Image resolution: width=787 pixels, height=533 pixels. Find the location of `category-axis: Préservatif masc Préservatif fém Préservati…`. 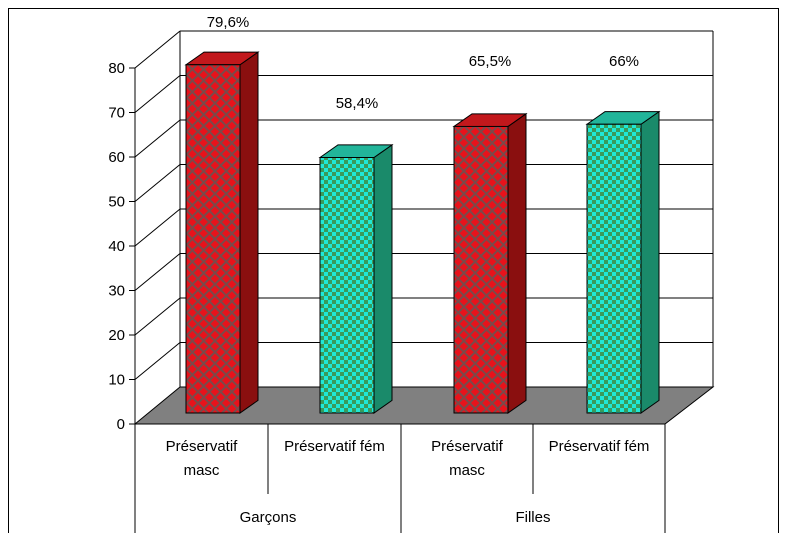

category-axis: Préservatif masc Préservatif fém Préservati… is located at coordinates (400, 478).